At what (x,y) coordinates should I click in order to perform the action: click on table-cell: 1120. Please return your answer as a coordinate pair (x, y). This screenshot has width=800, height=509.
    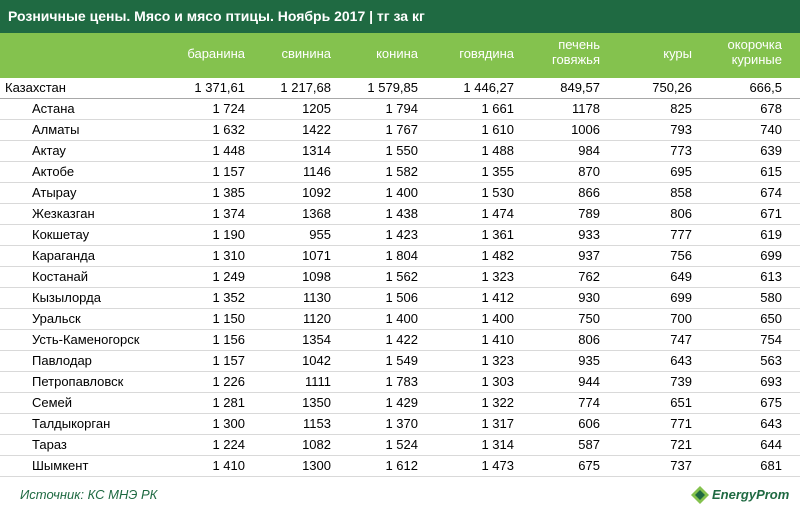
    Looking at the image, I should click on (317, 318).